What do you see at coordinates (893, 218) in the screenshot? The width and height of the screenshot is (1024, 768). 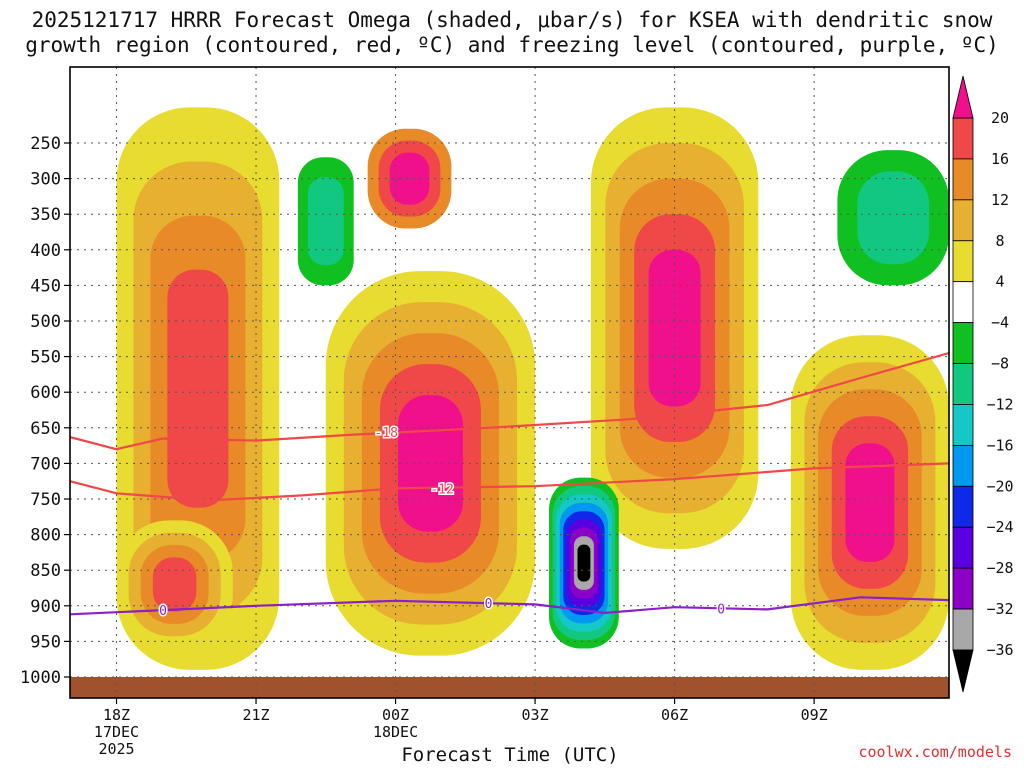 I see `omega-area-green-upper-right-m8` at bounding box center [893, 218].